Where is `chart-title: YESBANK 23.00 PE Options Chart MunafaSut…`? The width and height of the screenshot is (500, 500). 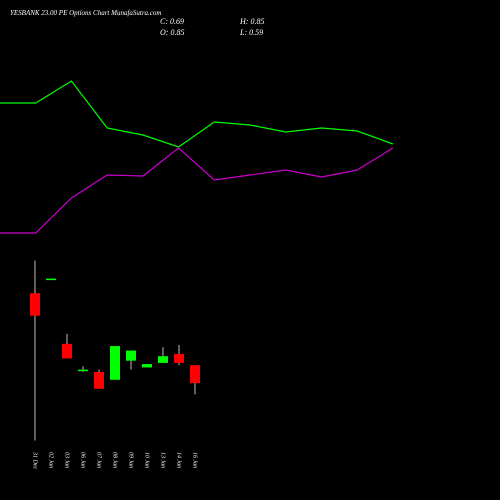
chart-title: YESBANK 23.00 PE Options Chart MunafaSut… is located at coordinates (85, 13).